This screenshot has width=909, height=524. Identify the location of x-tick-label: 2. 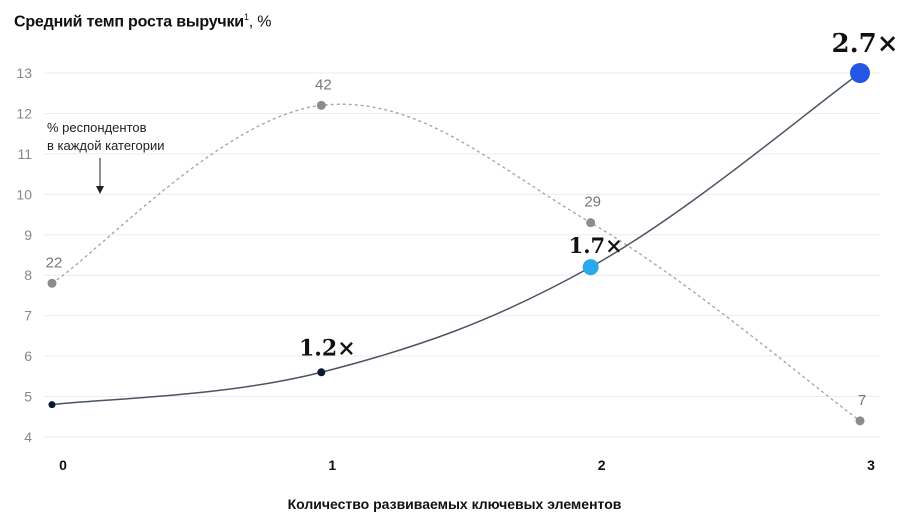
(602, 465).